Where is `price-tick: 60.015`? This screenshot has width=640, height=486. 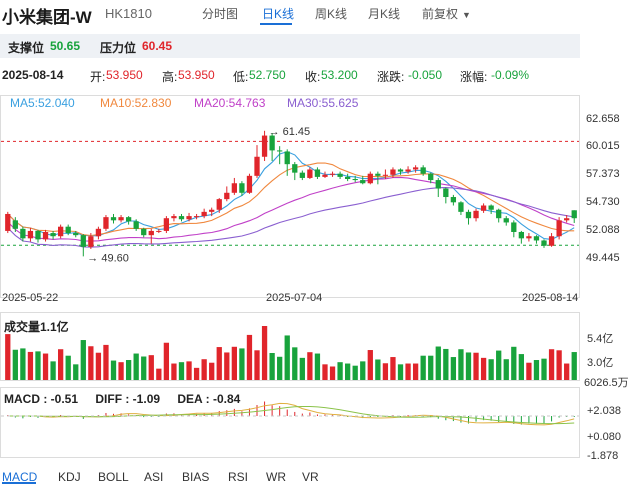 price-tick: 60.015 is located at coordinates (603, 146).